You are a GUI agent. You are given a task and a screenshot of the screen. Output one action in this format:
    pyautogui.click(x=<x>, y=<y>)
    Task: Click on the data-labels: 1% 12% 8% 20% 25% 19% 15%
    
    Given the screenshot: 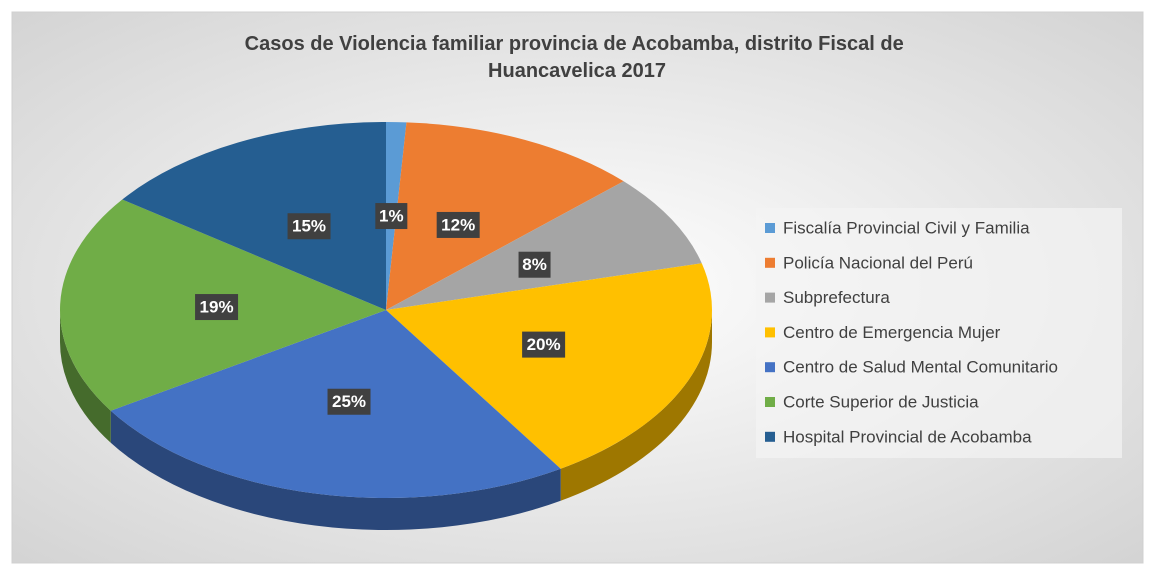 What is the action you would take?
    pyautogui.click(x=380, y=309)
    